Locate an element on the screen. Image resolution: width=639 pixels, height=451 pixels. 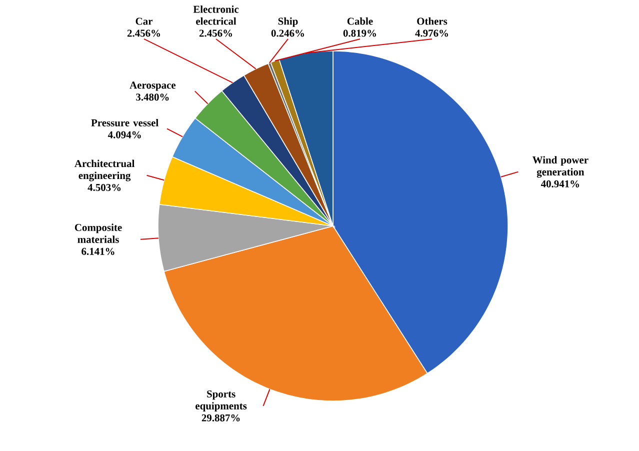
data-label: 6.141% is located at coordinates (98, 251).